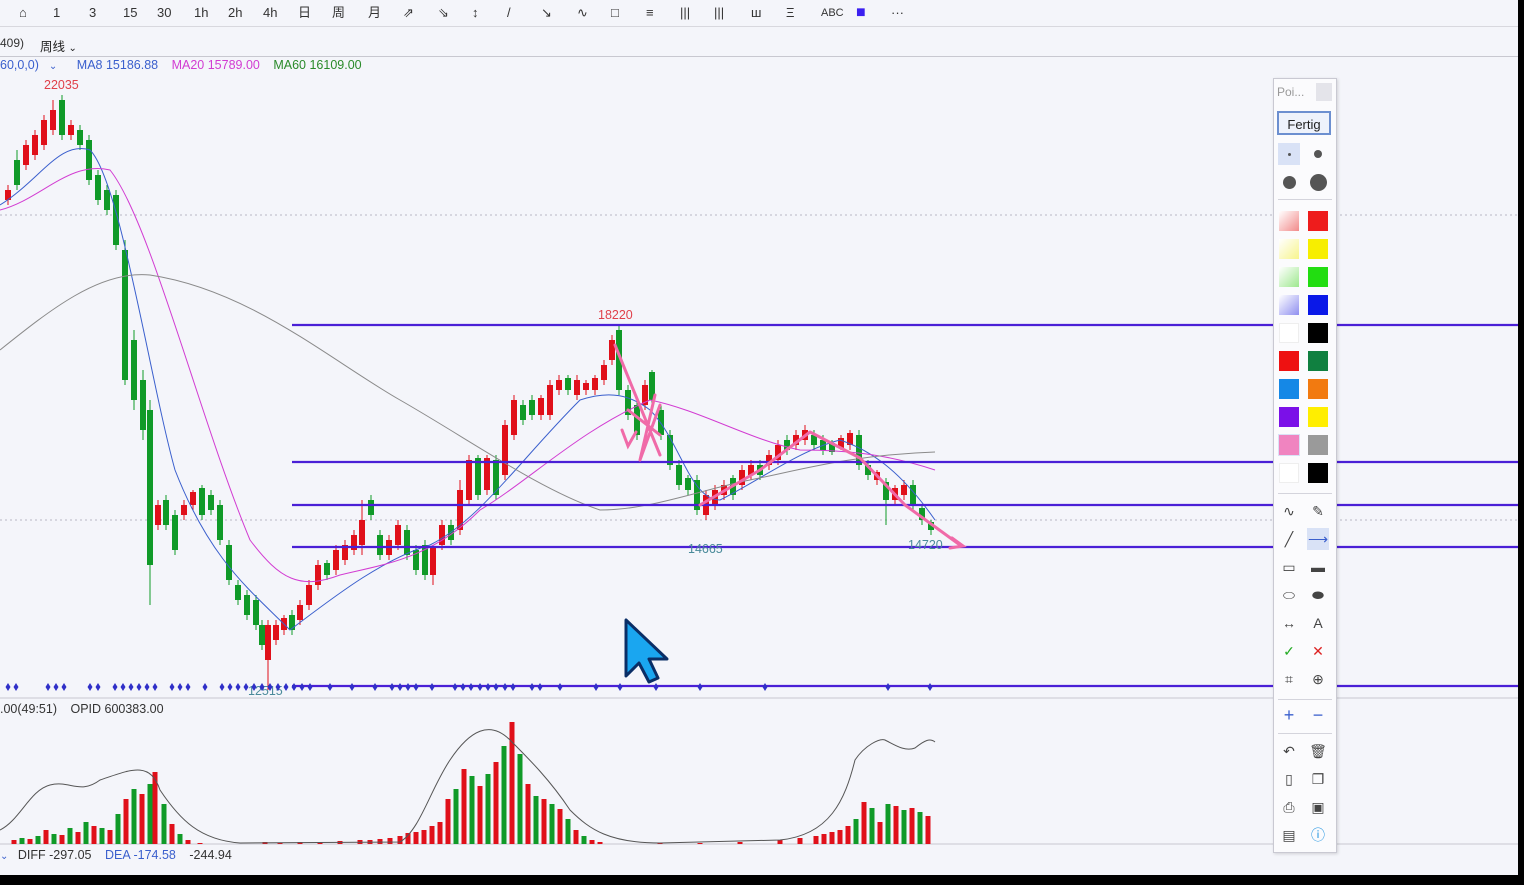 The height and width of the screenshot is (885, 1524). I want to click on toolbar-item-5: 1h, so click(201, 12).